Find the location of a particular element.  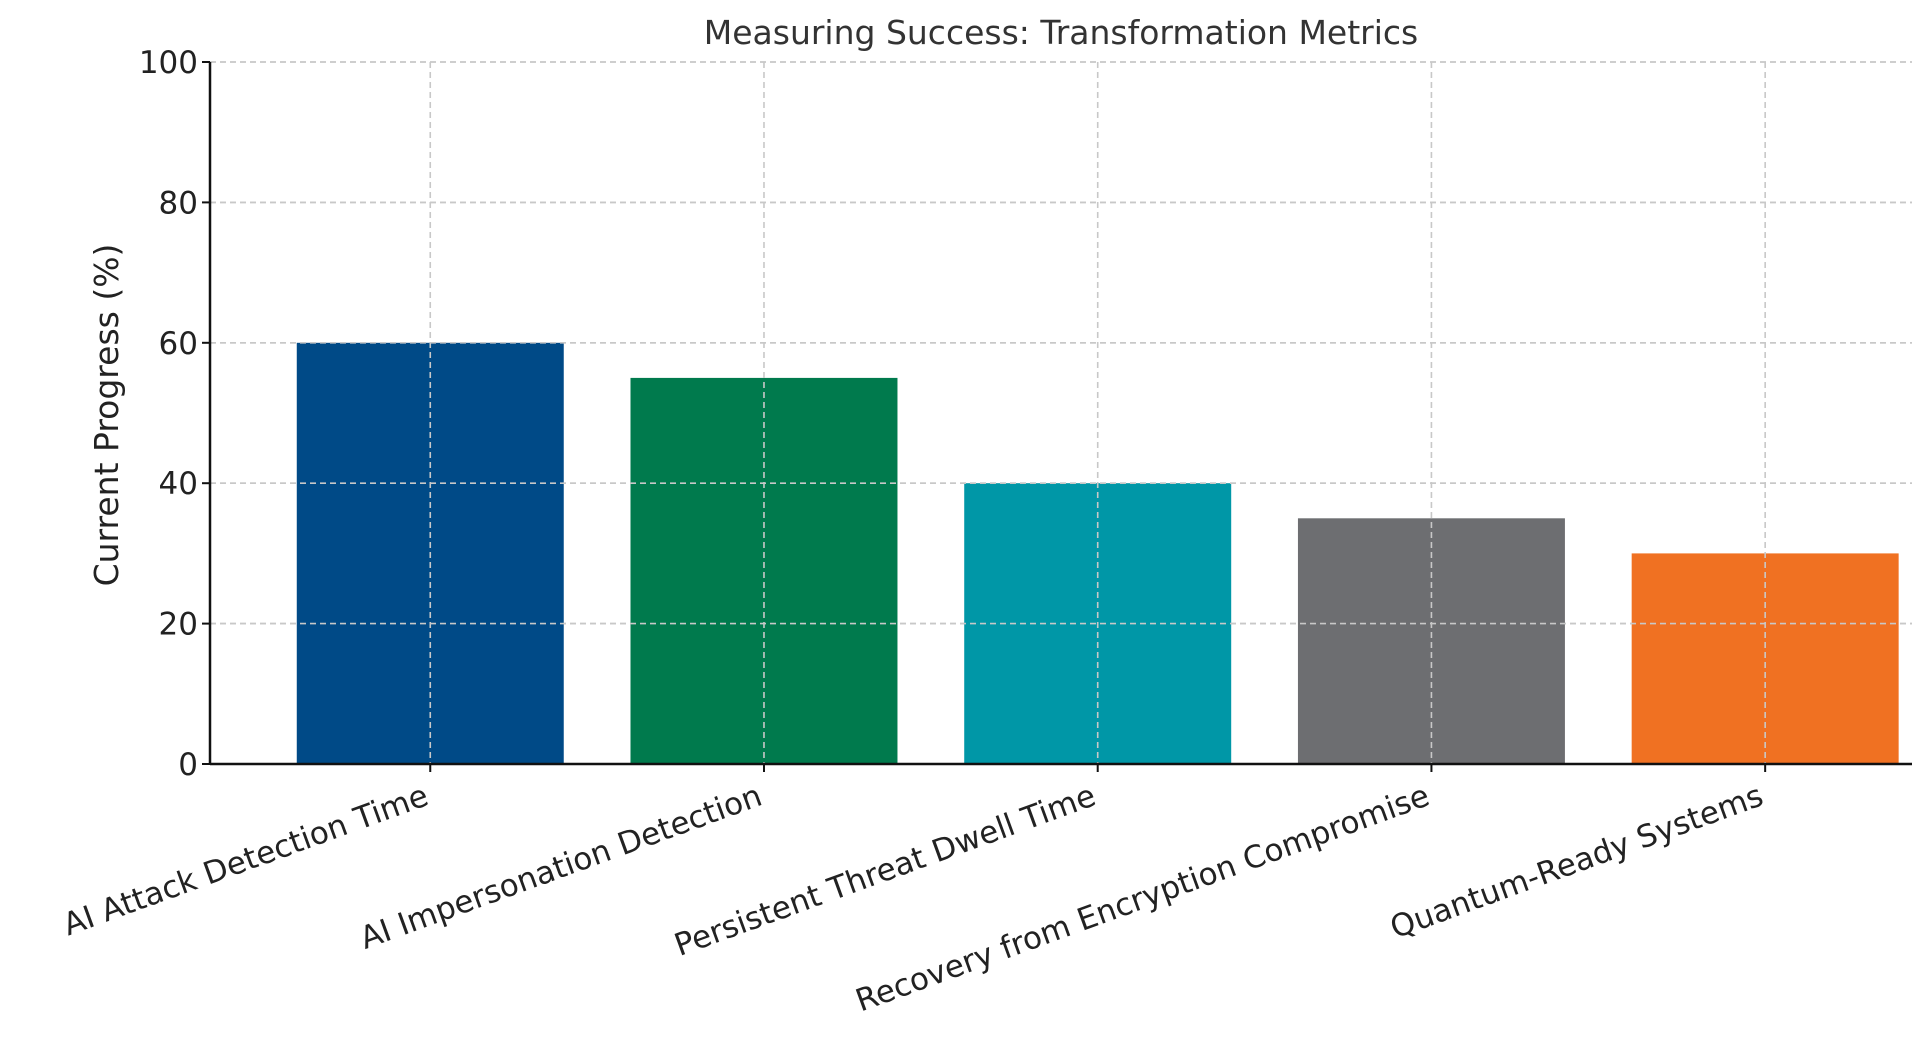

x-tick-label: Quantum-Ready Systems is located at coordinates (1577, 862).